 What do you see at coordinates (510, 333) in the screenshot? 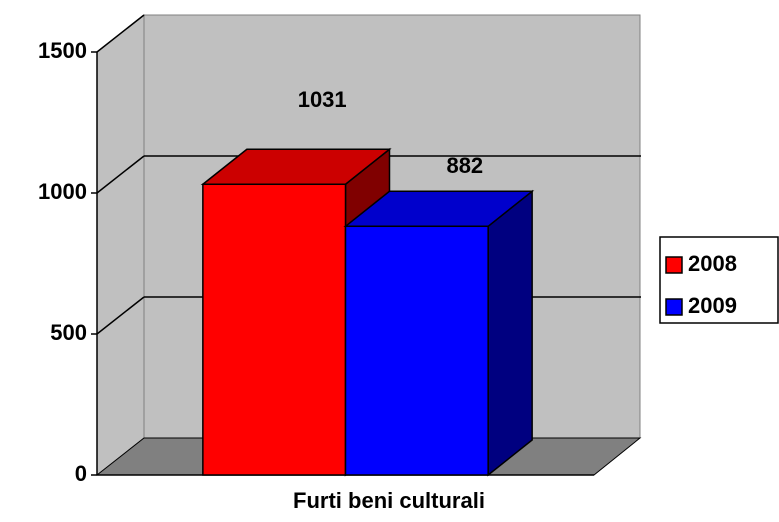
I see `bar-side` at bounding box center [510, 333].